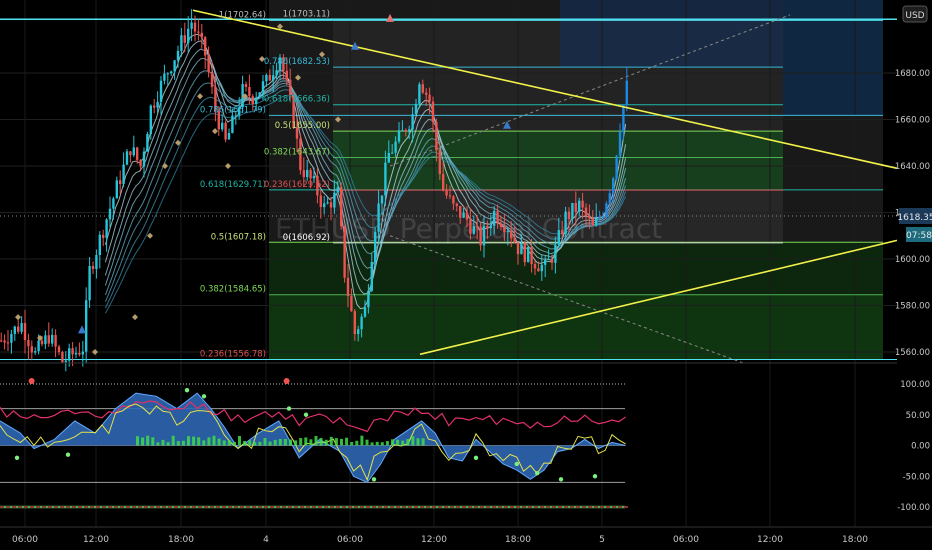  What do you see at coordinates (82, 329) in the screenshot?
I see `buy-arrow-marker` at bounding box center [82, 329].